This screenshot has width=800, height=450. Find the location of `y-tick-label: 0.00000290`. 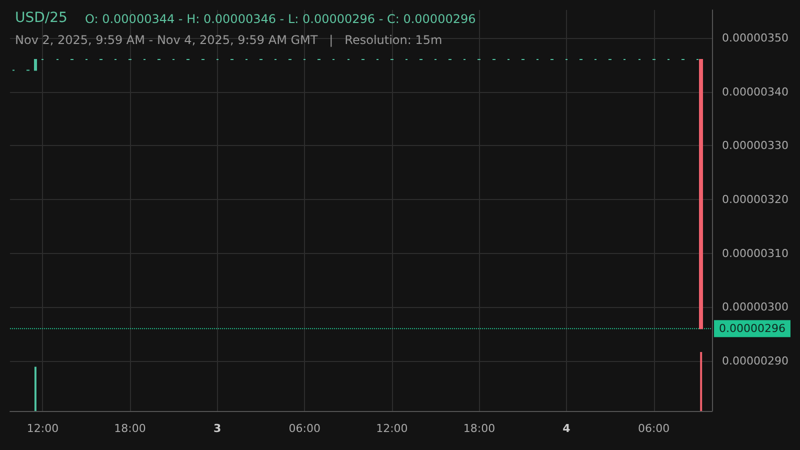

y-tick-label: 0.00000290 is located at coordinates (755, 361).